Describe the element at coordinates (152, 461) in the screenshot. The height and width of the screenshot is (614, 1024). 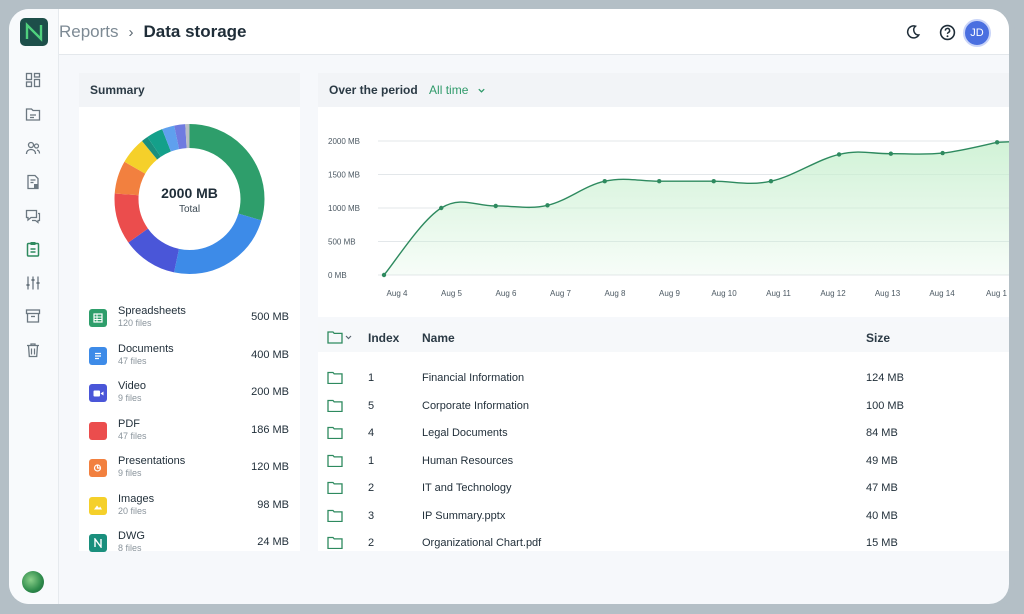
I see `legend-item-name: Presentations` at that location.